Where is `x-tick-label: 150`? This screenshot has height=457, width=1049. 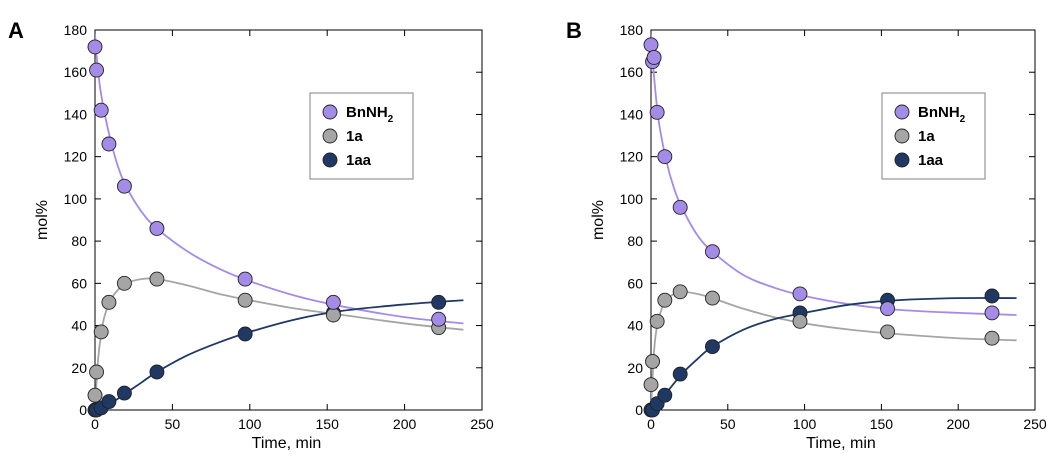 x-tick-label: 150 is located at coordinates (328, 424).